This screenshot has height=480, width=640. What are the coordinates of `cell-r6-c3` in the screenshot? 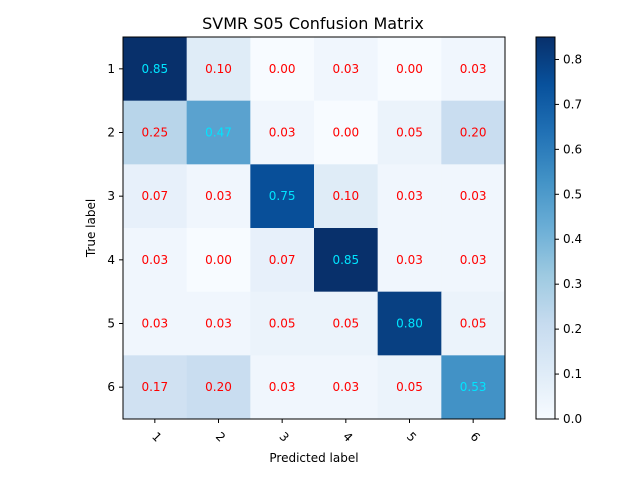 It's located at (282, 387).